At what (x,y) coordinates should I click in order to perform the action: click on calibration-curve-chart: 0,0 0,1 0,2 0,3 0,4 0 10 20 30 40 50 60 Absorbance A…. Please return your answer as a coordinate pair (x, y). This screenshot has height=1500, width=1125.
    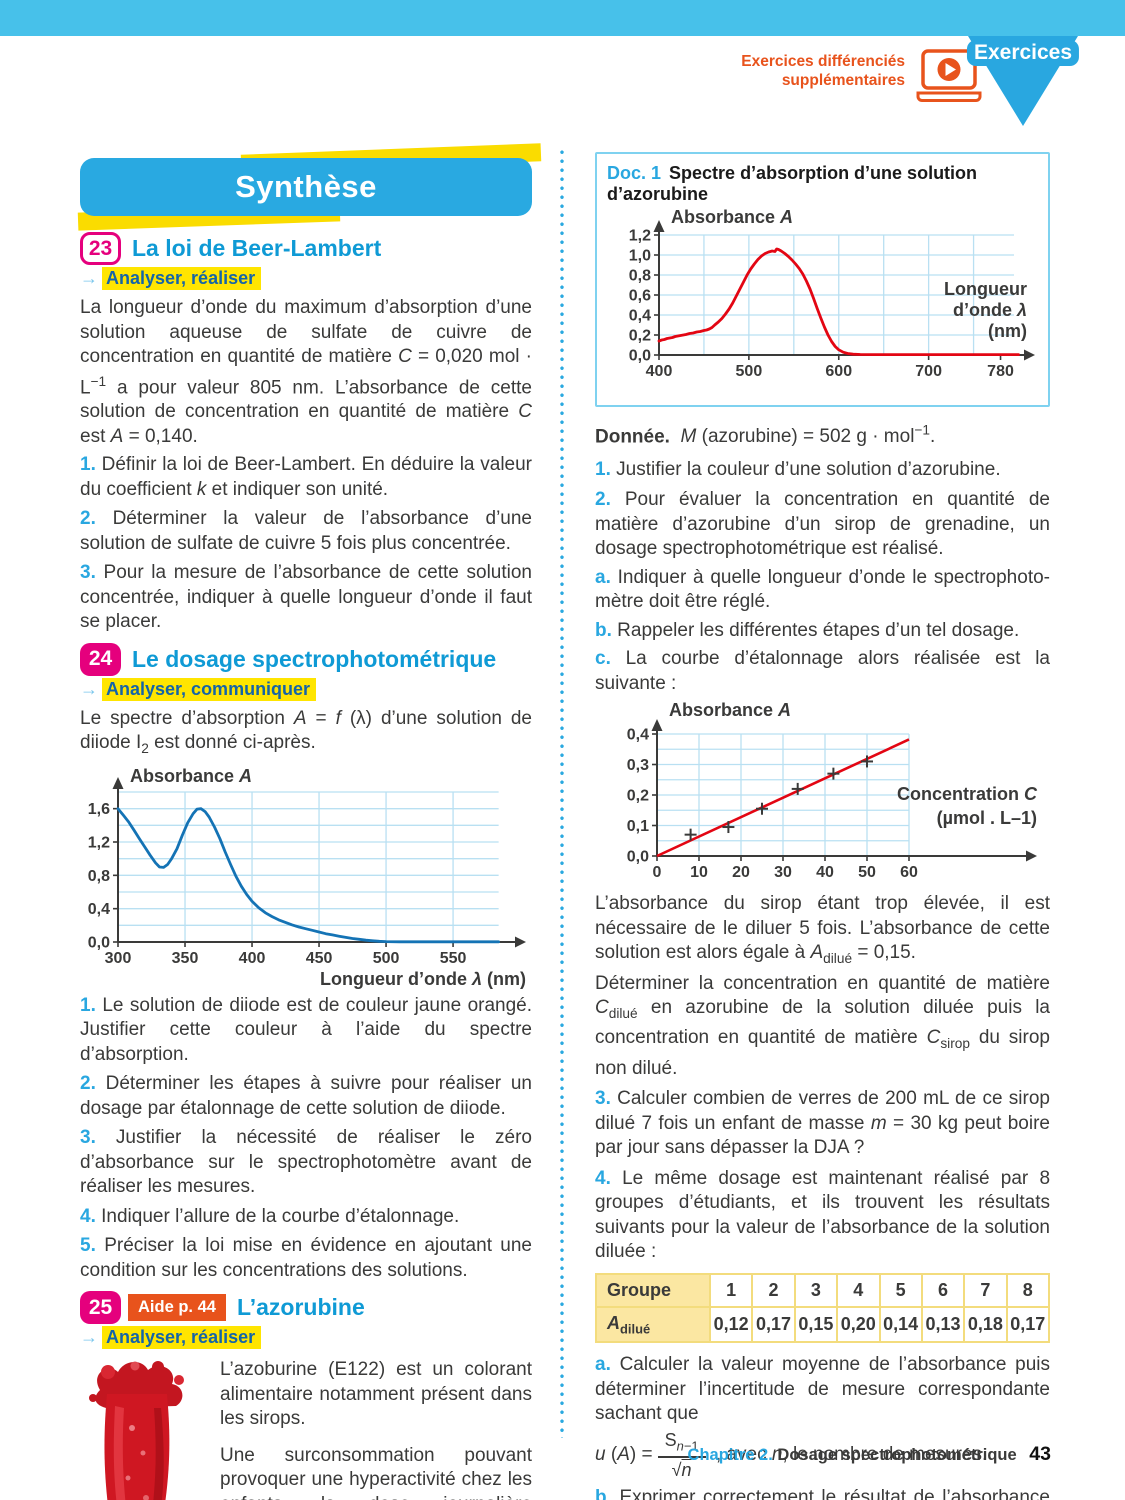
    Looking at the image, I should click on (832, 790).